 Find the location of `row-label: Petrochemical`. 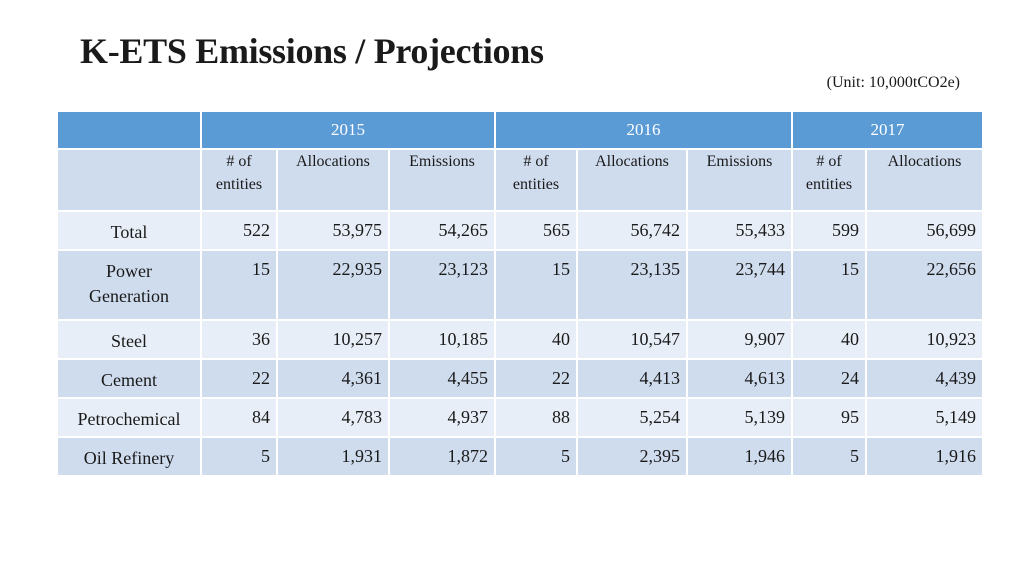

row-label: Petrochemical is located at coordinates (129, 417).